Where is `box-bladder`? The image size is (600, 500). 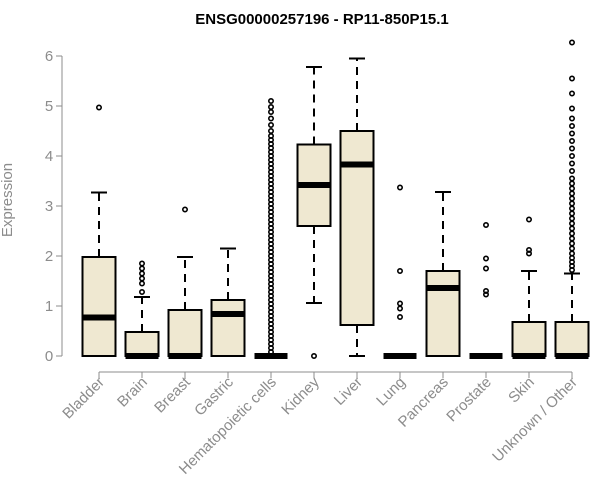
box-bladder is located at coordinates (99, 230).